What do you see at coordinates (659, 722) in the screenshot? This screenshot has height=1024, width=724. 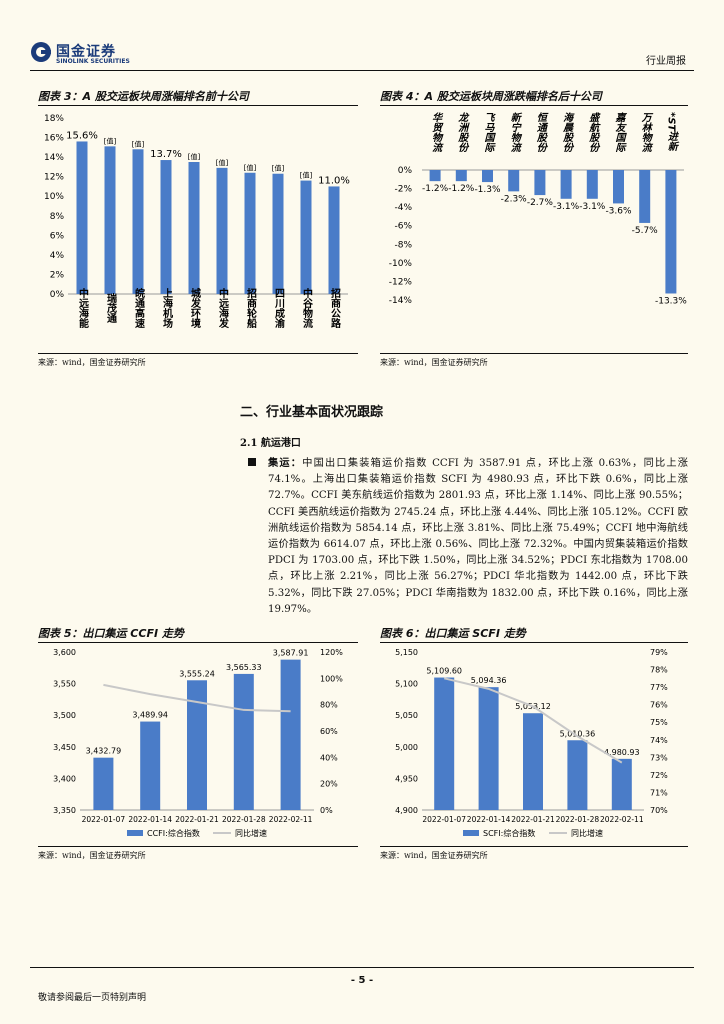 I see `y-right-tick-label: 75%` at bounding box center [659, 722].